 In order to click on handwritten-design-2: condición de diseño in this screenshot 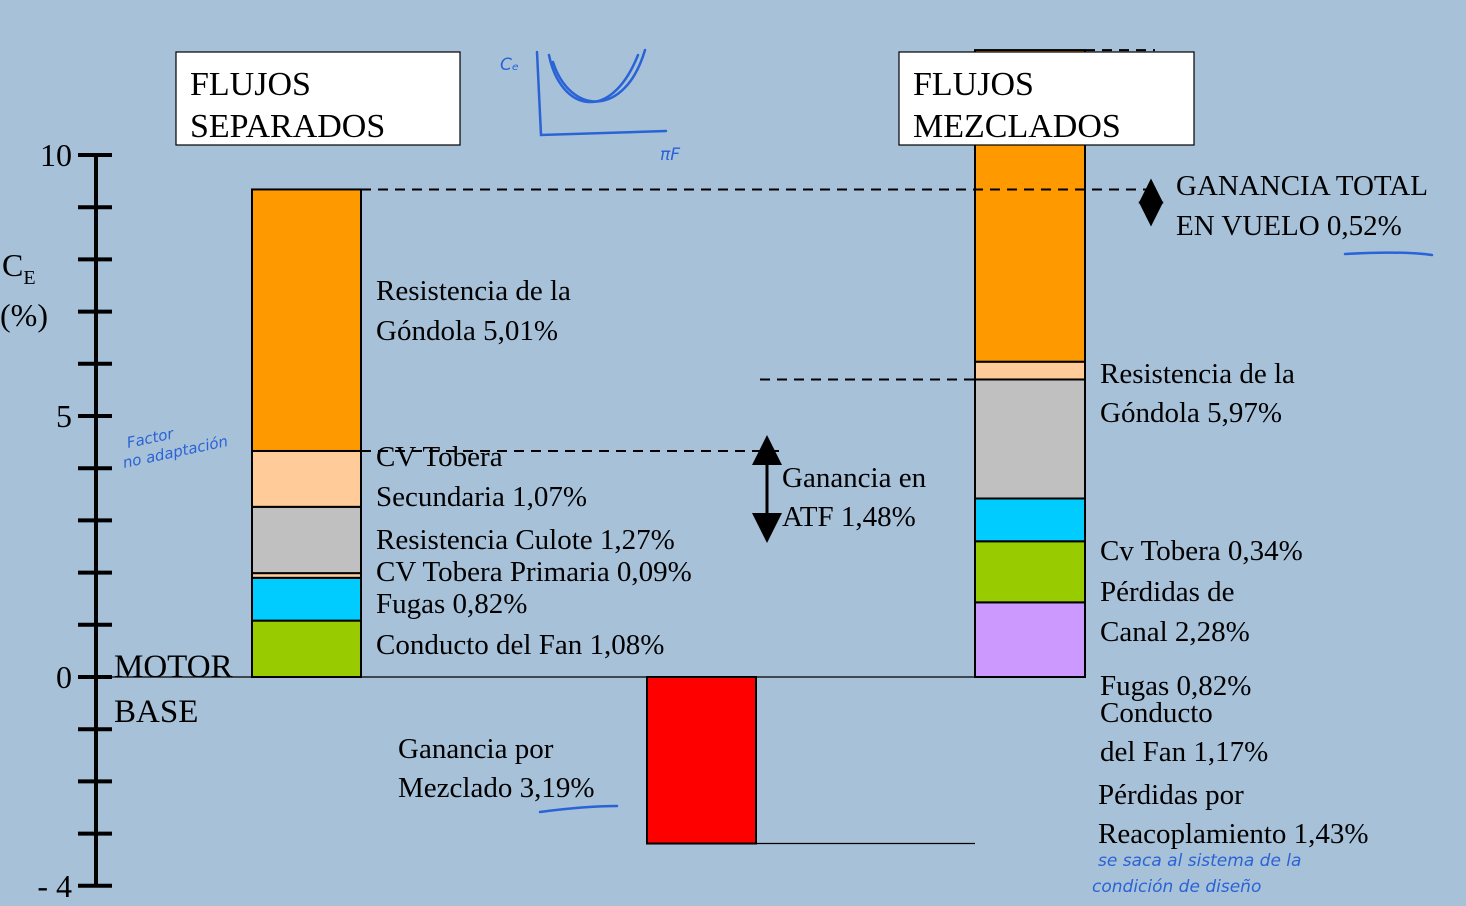, I will do `click(1176, 887)`.